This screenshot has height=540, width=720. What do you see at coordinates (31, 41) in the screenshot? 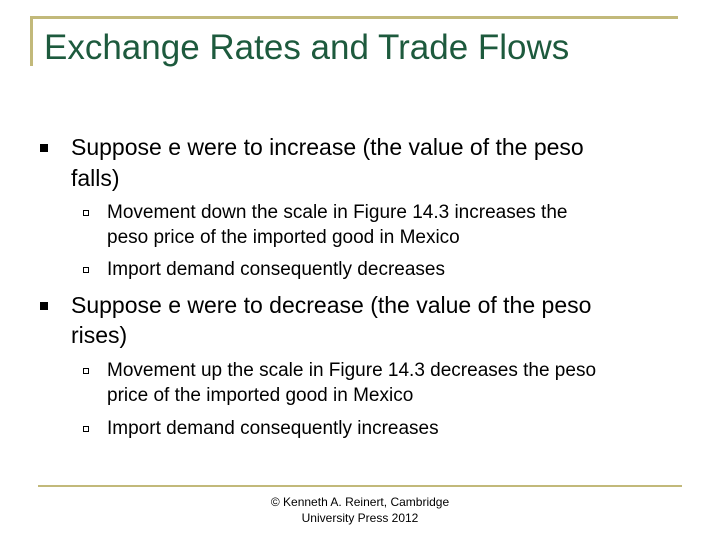
I see `title-rule-left` at bounding box center [31, 41].